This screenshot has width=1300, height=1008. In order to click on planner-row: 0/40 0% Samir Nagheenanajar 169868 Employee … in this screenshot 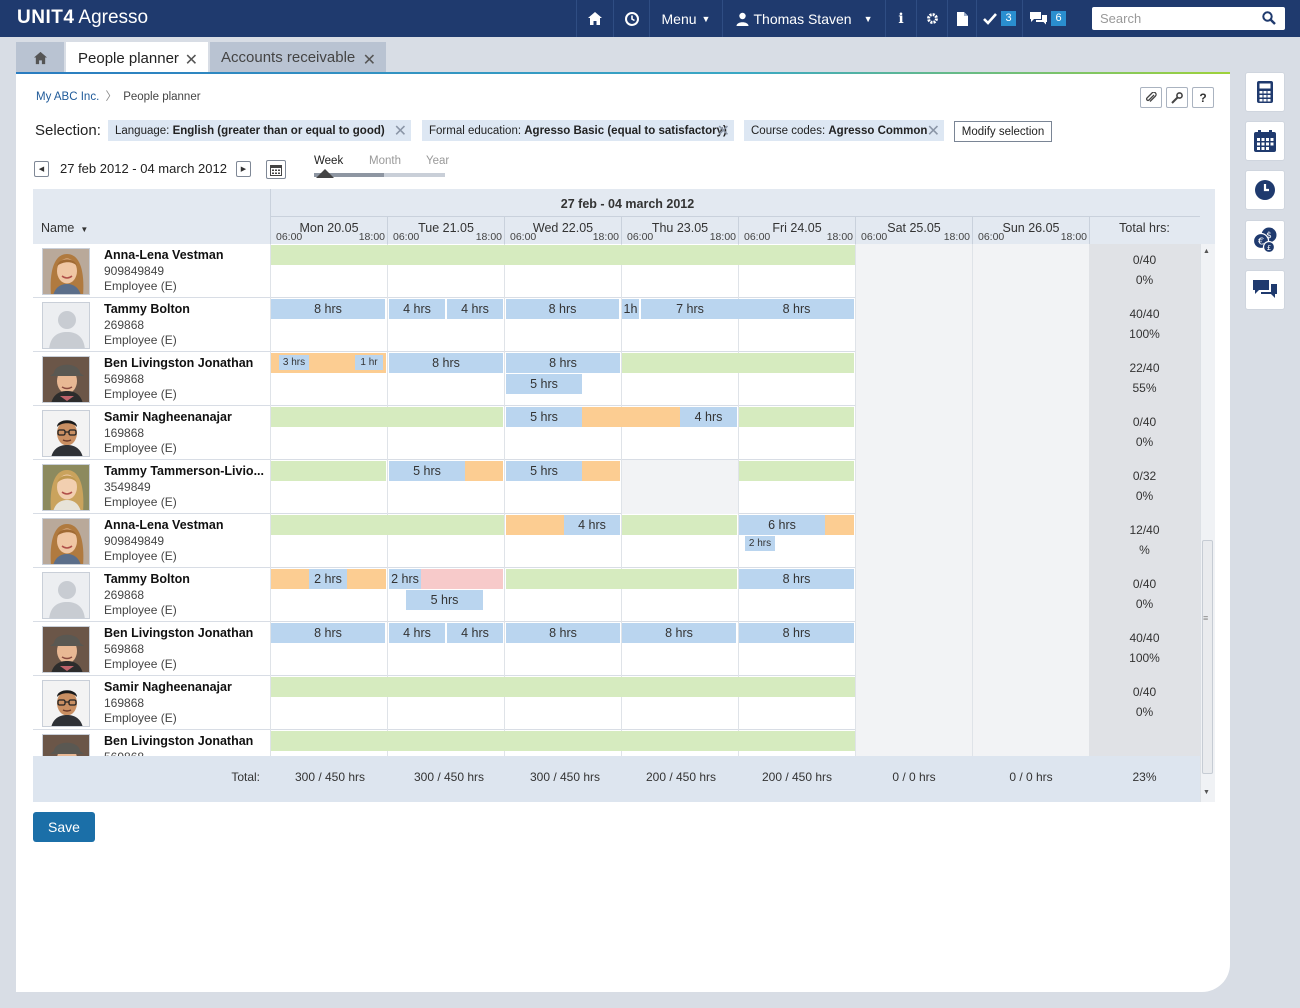, I will do `click(616, 703)`.